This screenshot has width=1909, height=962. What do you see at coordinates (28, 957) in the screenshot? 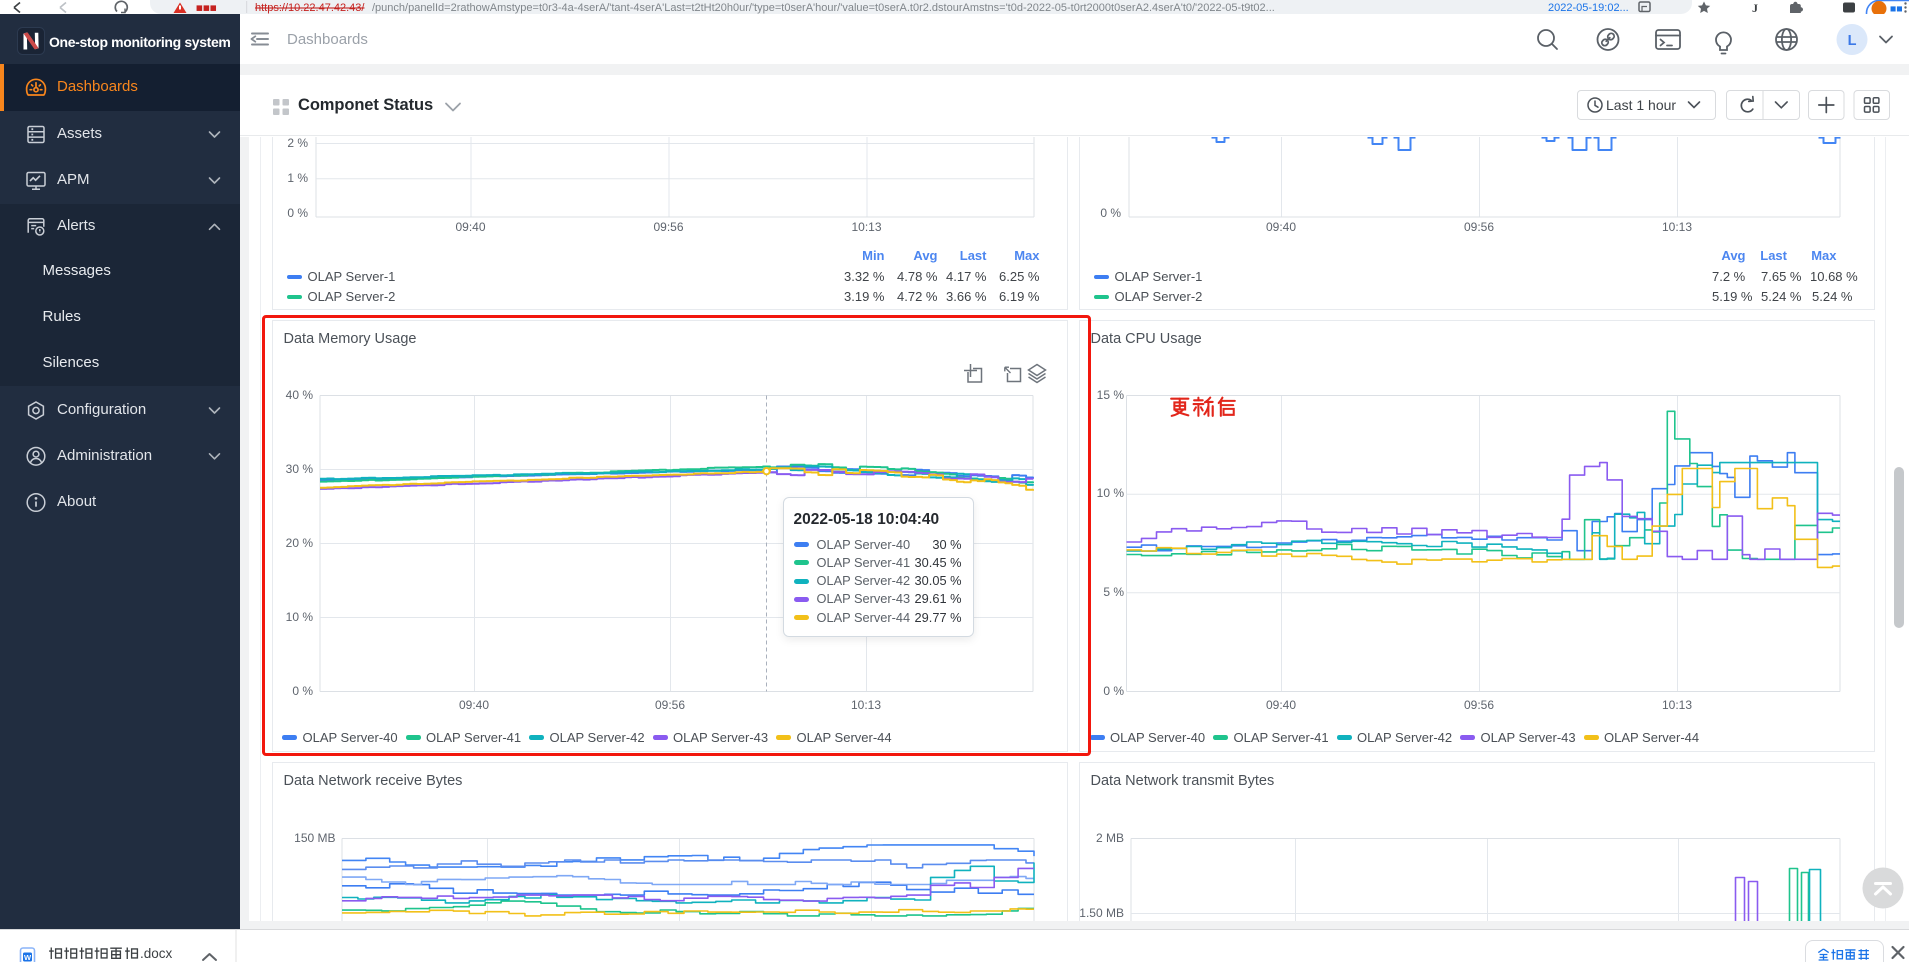
I see `svg-text: W` at bounding box center [28, 957].